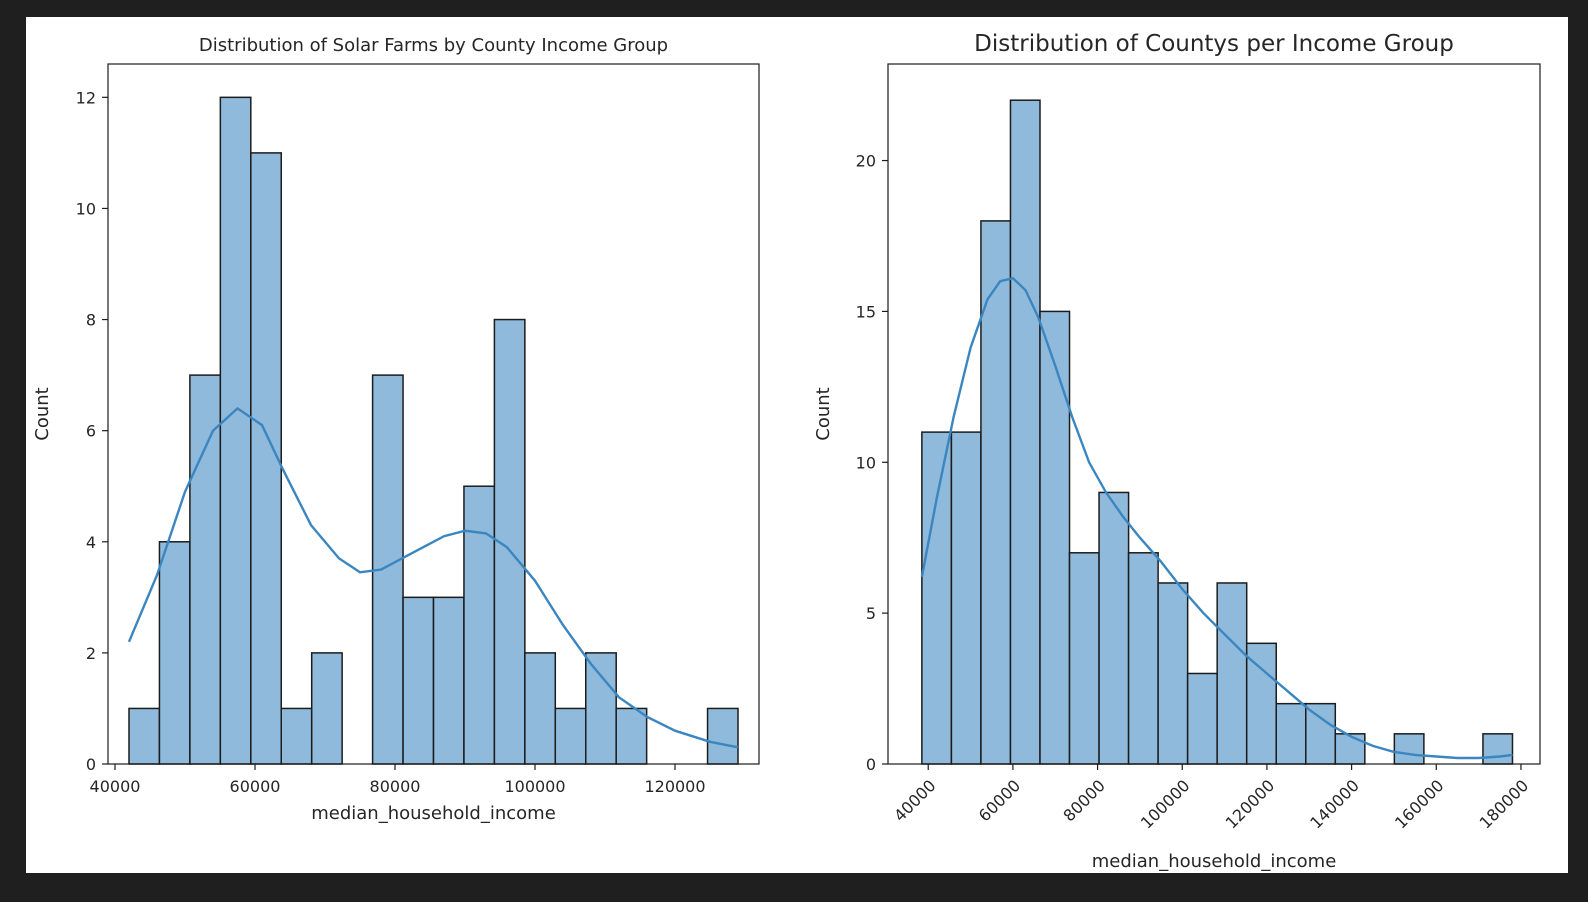  Describe the element at coordinates (1334, 804) in the screenshot. I see `x-tick-label: 140000` at that location.